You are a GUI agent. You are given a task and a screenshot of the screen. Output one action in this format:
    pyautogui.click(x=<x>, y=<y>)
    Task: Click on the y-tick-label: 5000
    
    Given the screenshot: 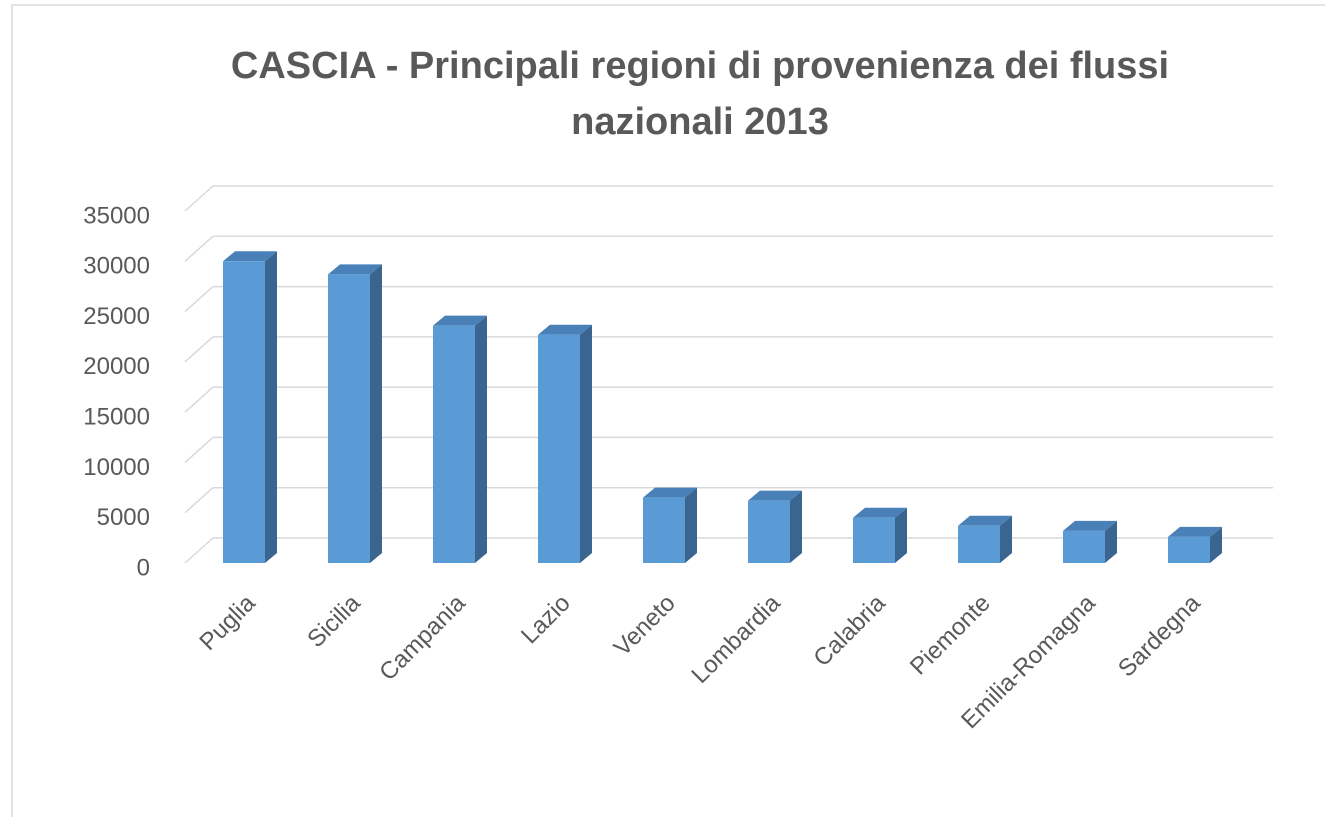 What is the action you would take?
    pyautogui.click(x=123, y=517)
    